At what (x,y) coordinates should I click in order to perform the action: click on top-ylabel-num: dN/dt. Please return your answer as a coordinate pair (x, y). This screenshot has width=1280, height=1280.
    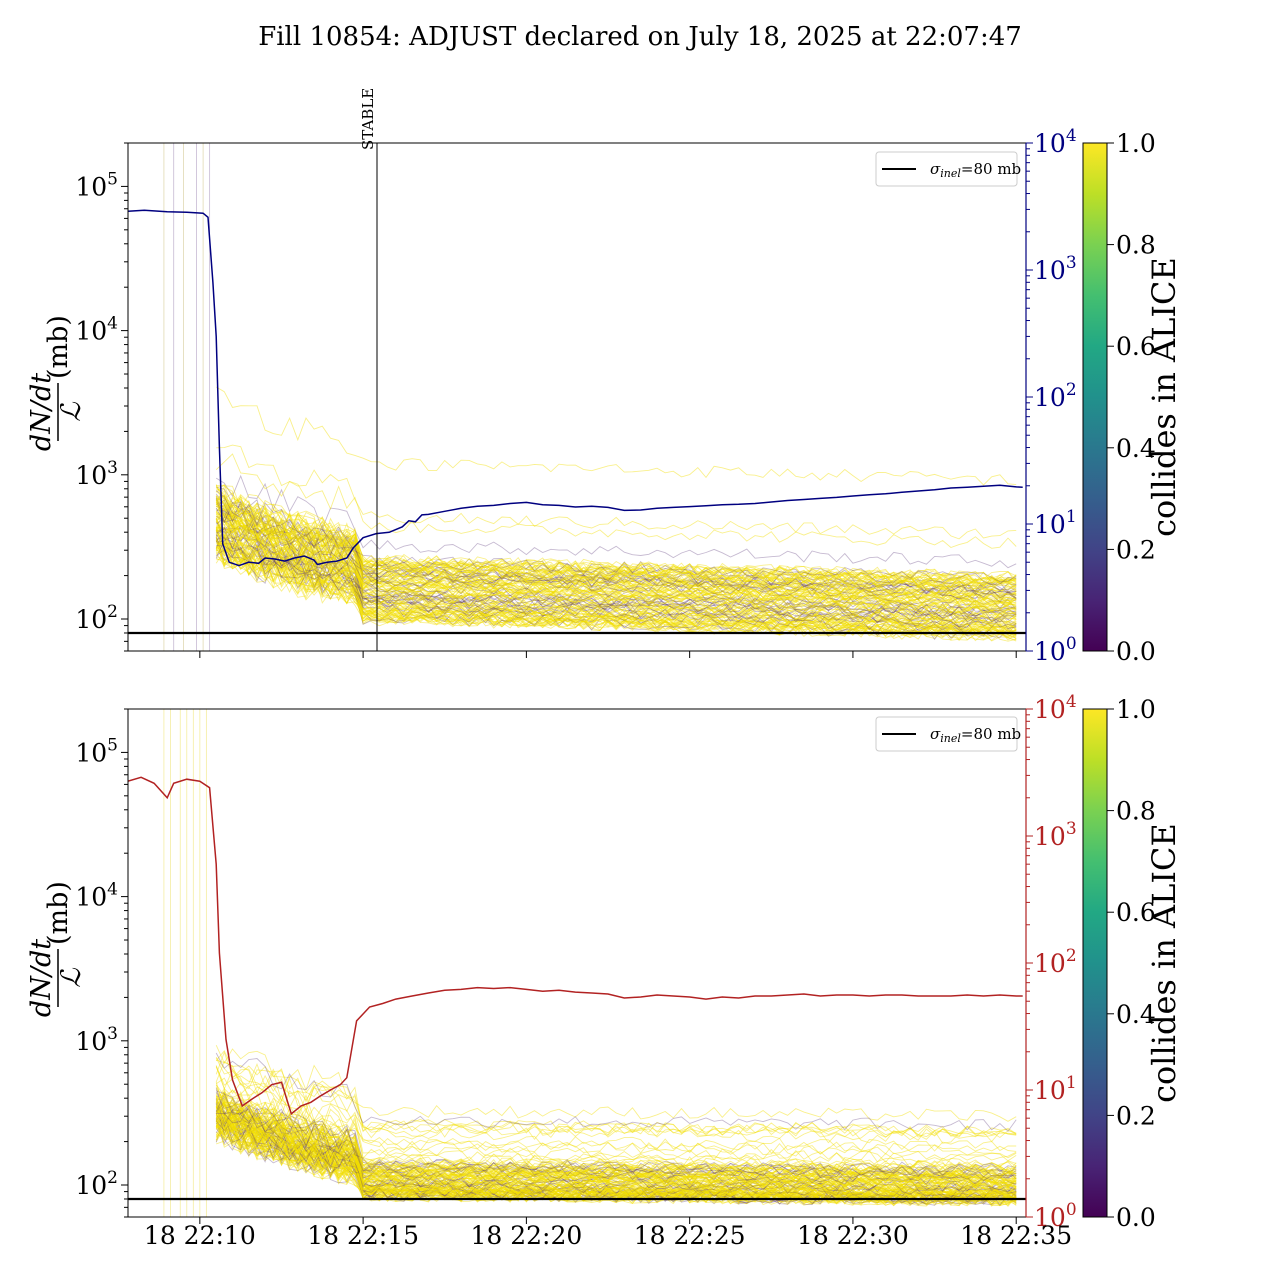
    Looking at the image, I should click on (41, 412).